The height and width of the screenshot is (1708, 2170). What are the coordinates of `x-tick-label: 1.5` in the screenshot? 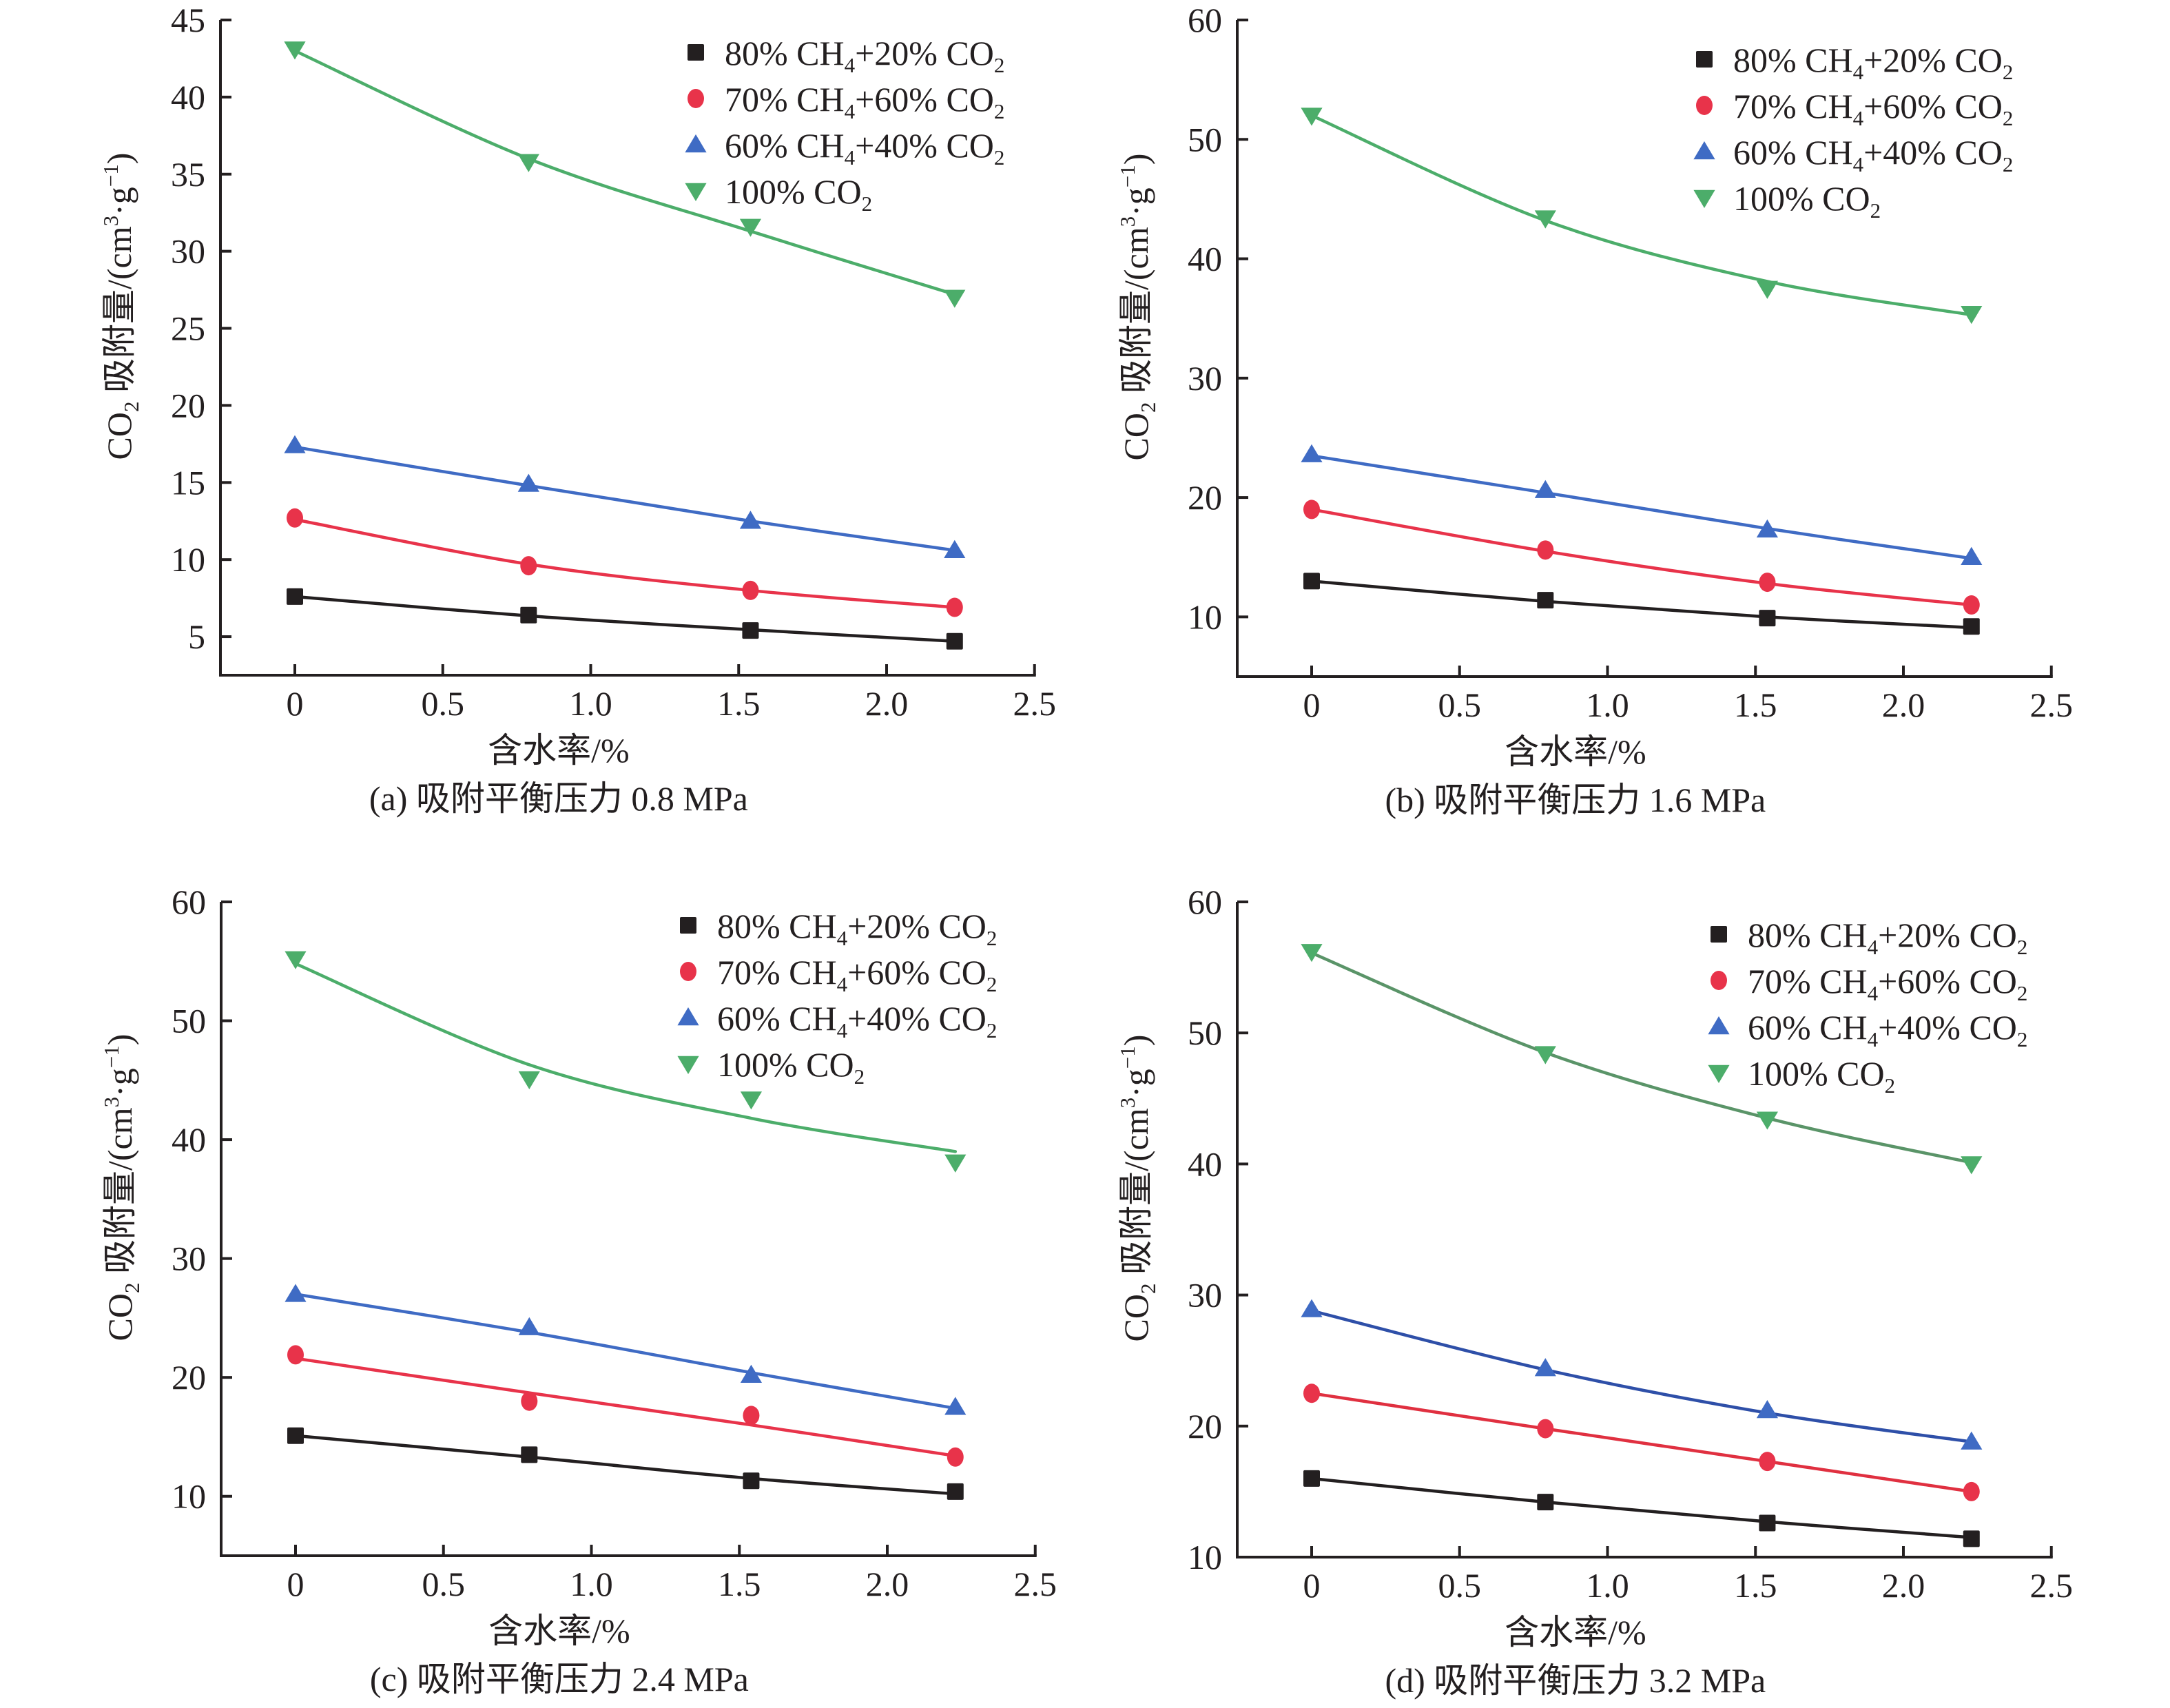 It's located at (1755, 1586).